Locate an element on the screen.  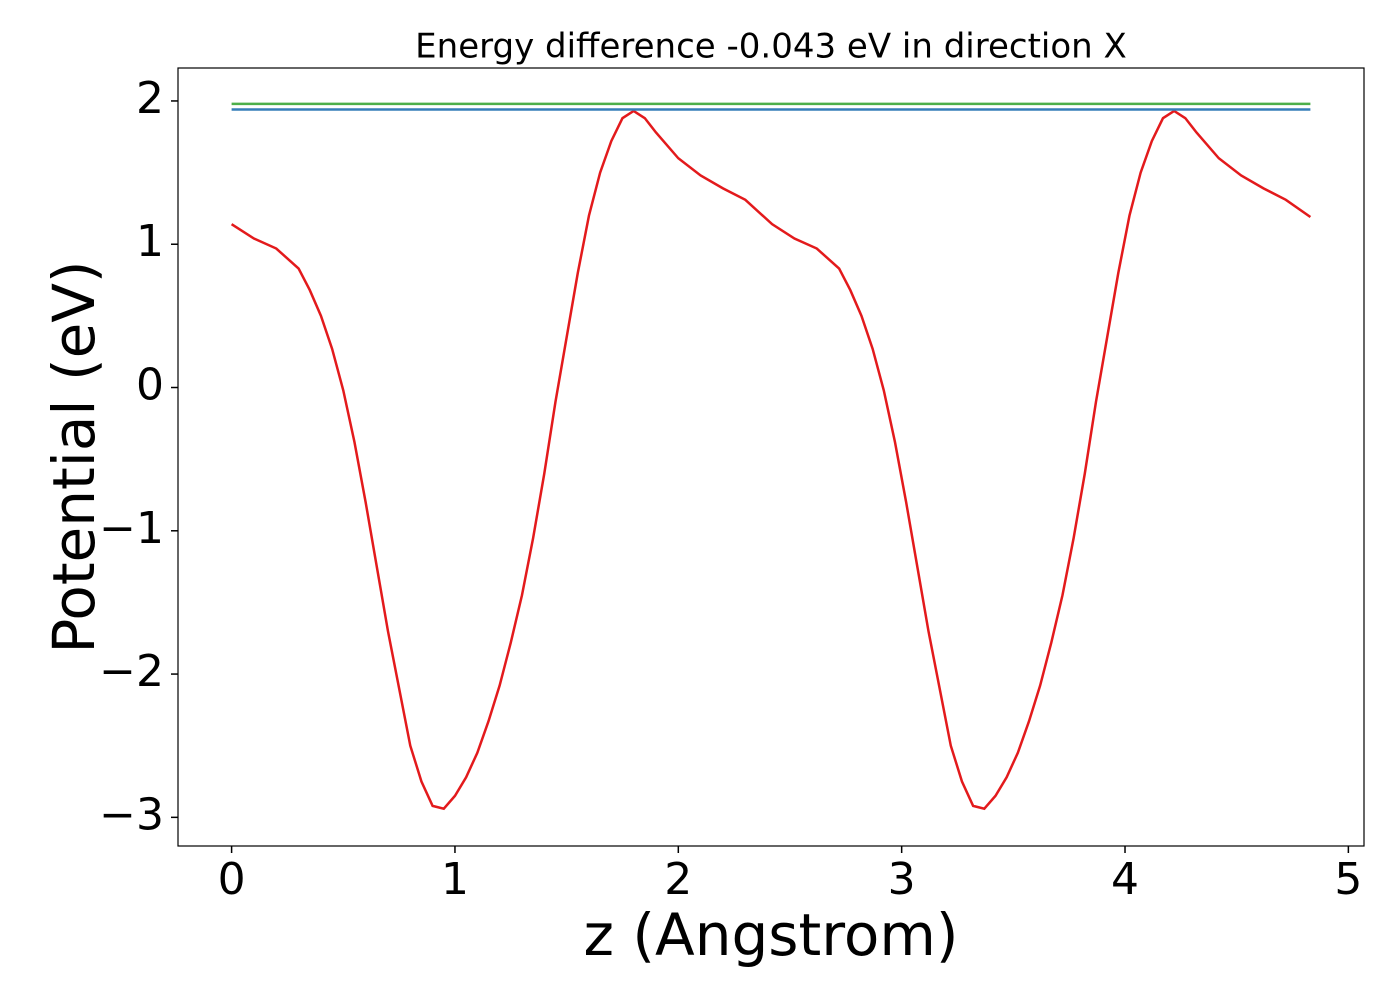
x-tick-label: 0 is located at coordinates (232, 879).